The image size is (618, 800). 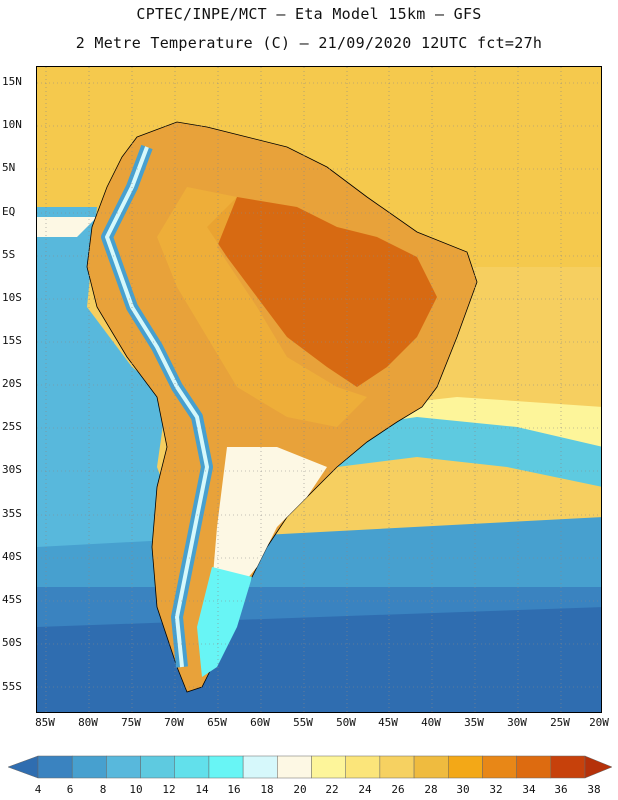 I want to click on lon-label-35w: 35W, so click(x=474, y=722).